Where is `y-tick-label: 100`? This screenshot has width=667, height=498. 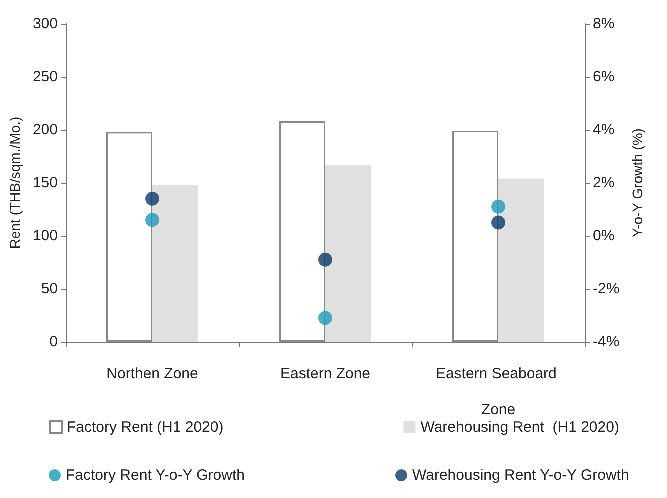
y-tick-label: 100 is located at coordinates (45, 236).